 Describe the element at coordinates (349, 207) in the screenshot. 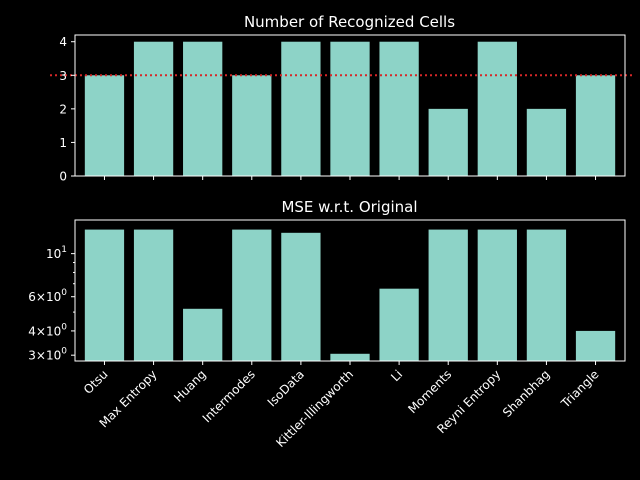

I see `chart-title-mse: MSE w.r.t. Original` at that location.